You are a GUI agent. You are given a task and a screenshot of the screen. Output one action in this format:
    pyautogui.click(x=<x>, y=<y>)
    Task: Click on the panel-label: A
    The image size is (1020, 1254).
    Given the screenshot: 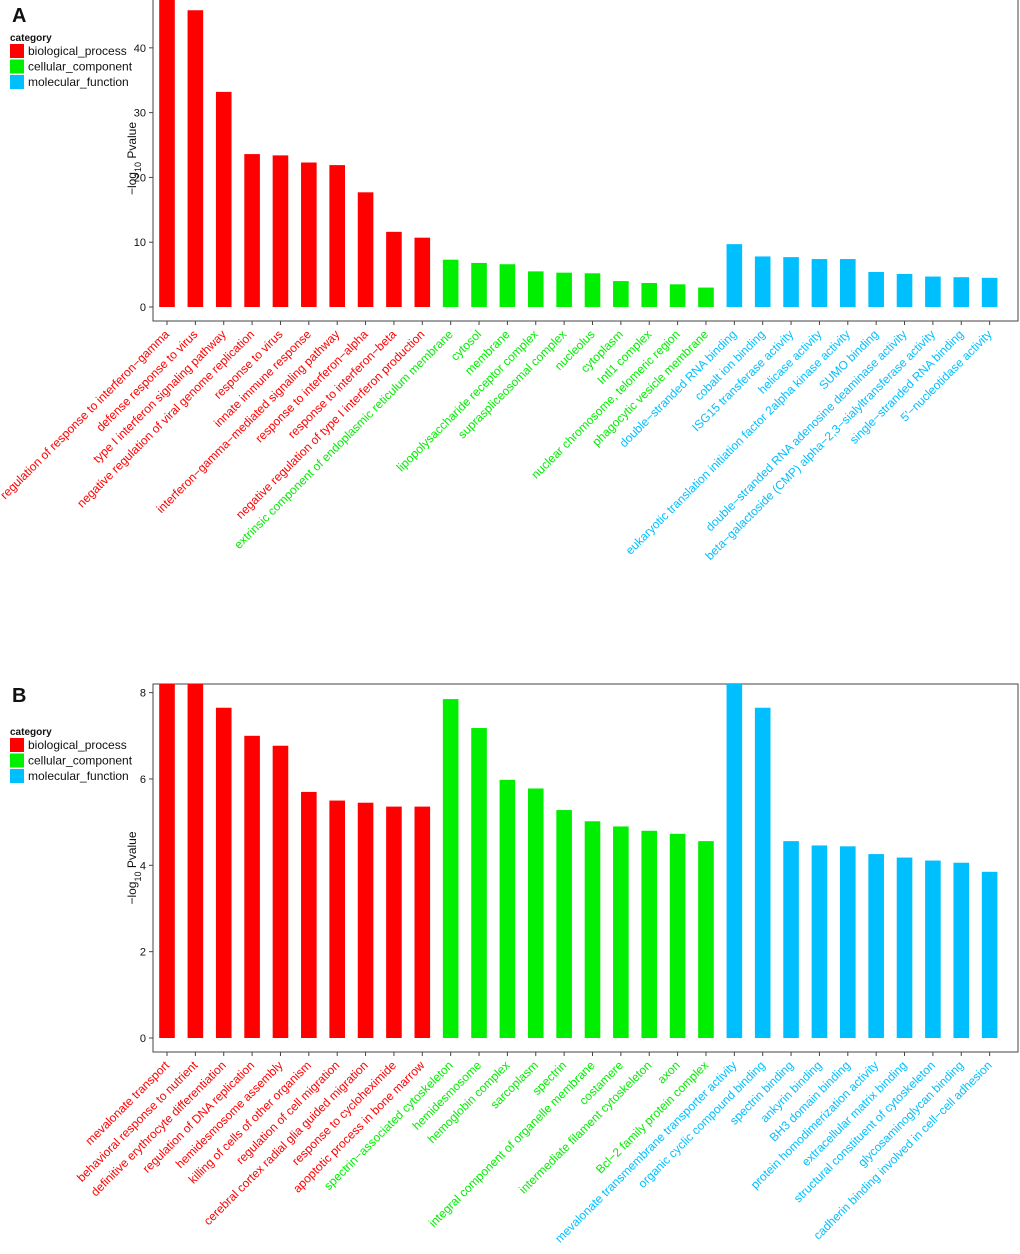 What is the action you would take?
    pyautogui.click(x=19, y=16)
    